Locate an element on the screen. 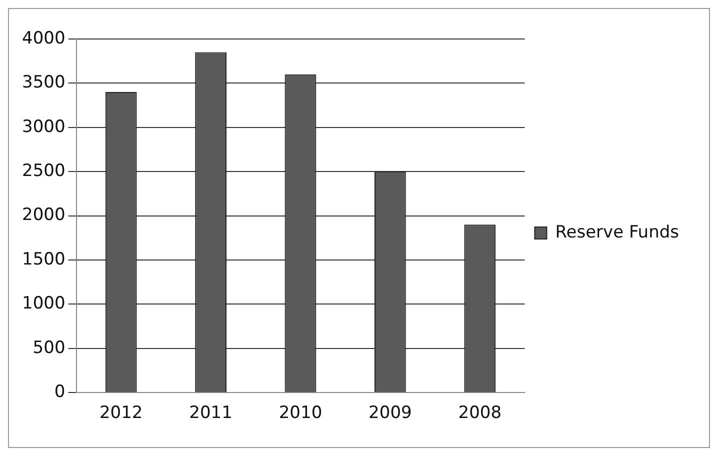  x-tick-label: 2008 is located at coordinates (480, 413).